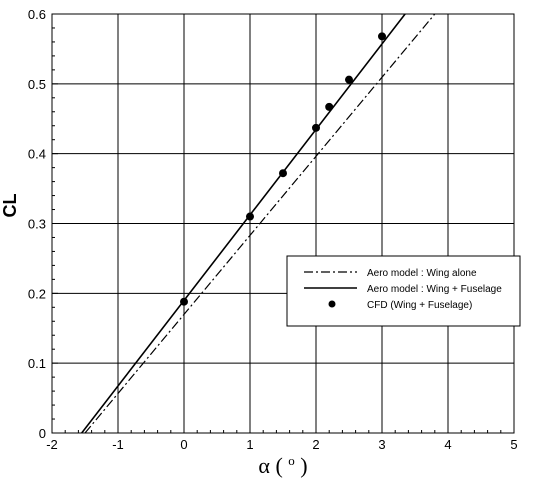 This screenshot has height=482, width=550. I want to click on x-tick-label: 3, so click(381, 444).